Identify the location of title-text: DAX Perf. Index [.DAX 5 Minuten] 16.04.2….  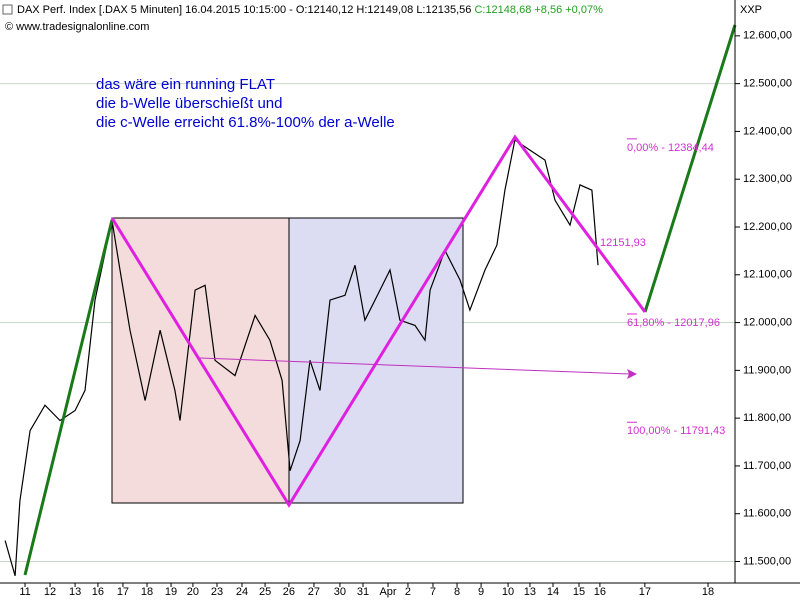
(244, 10).